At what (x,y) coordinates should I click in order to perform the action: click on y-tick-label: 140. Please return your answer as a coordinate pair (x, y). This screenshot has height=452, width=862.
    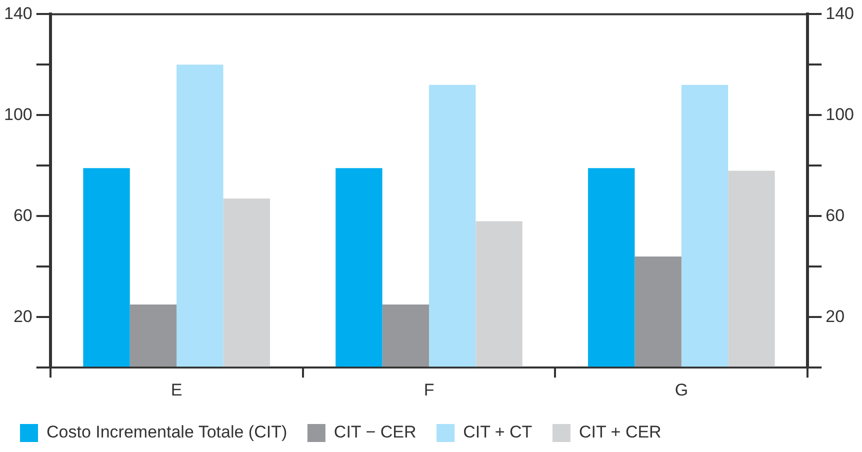
    Looking at the image, I should click on (18, 13).